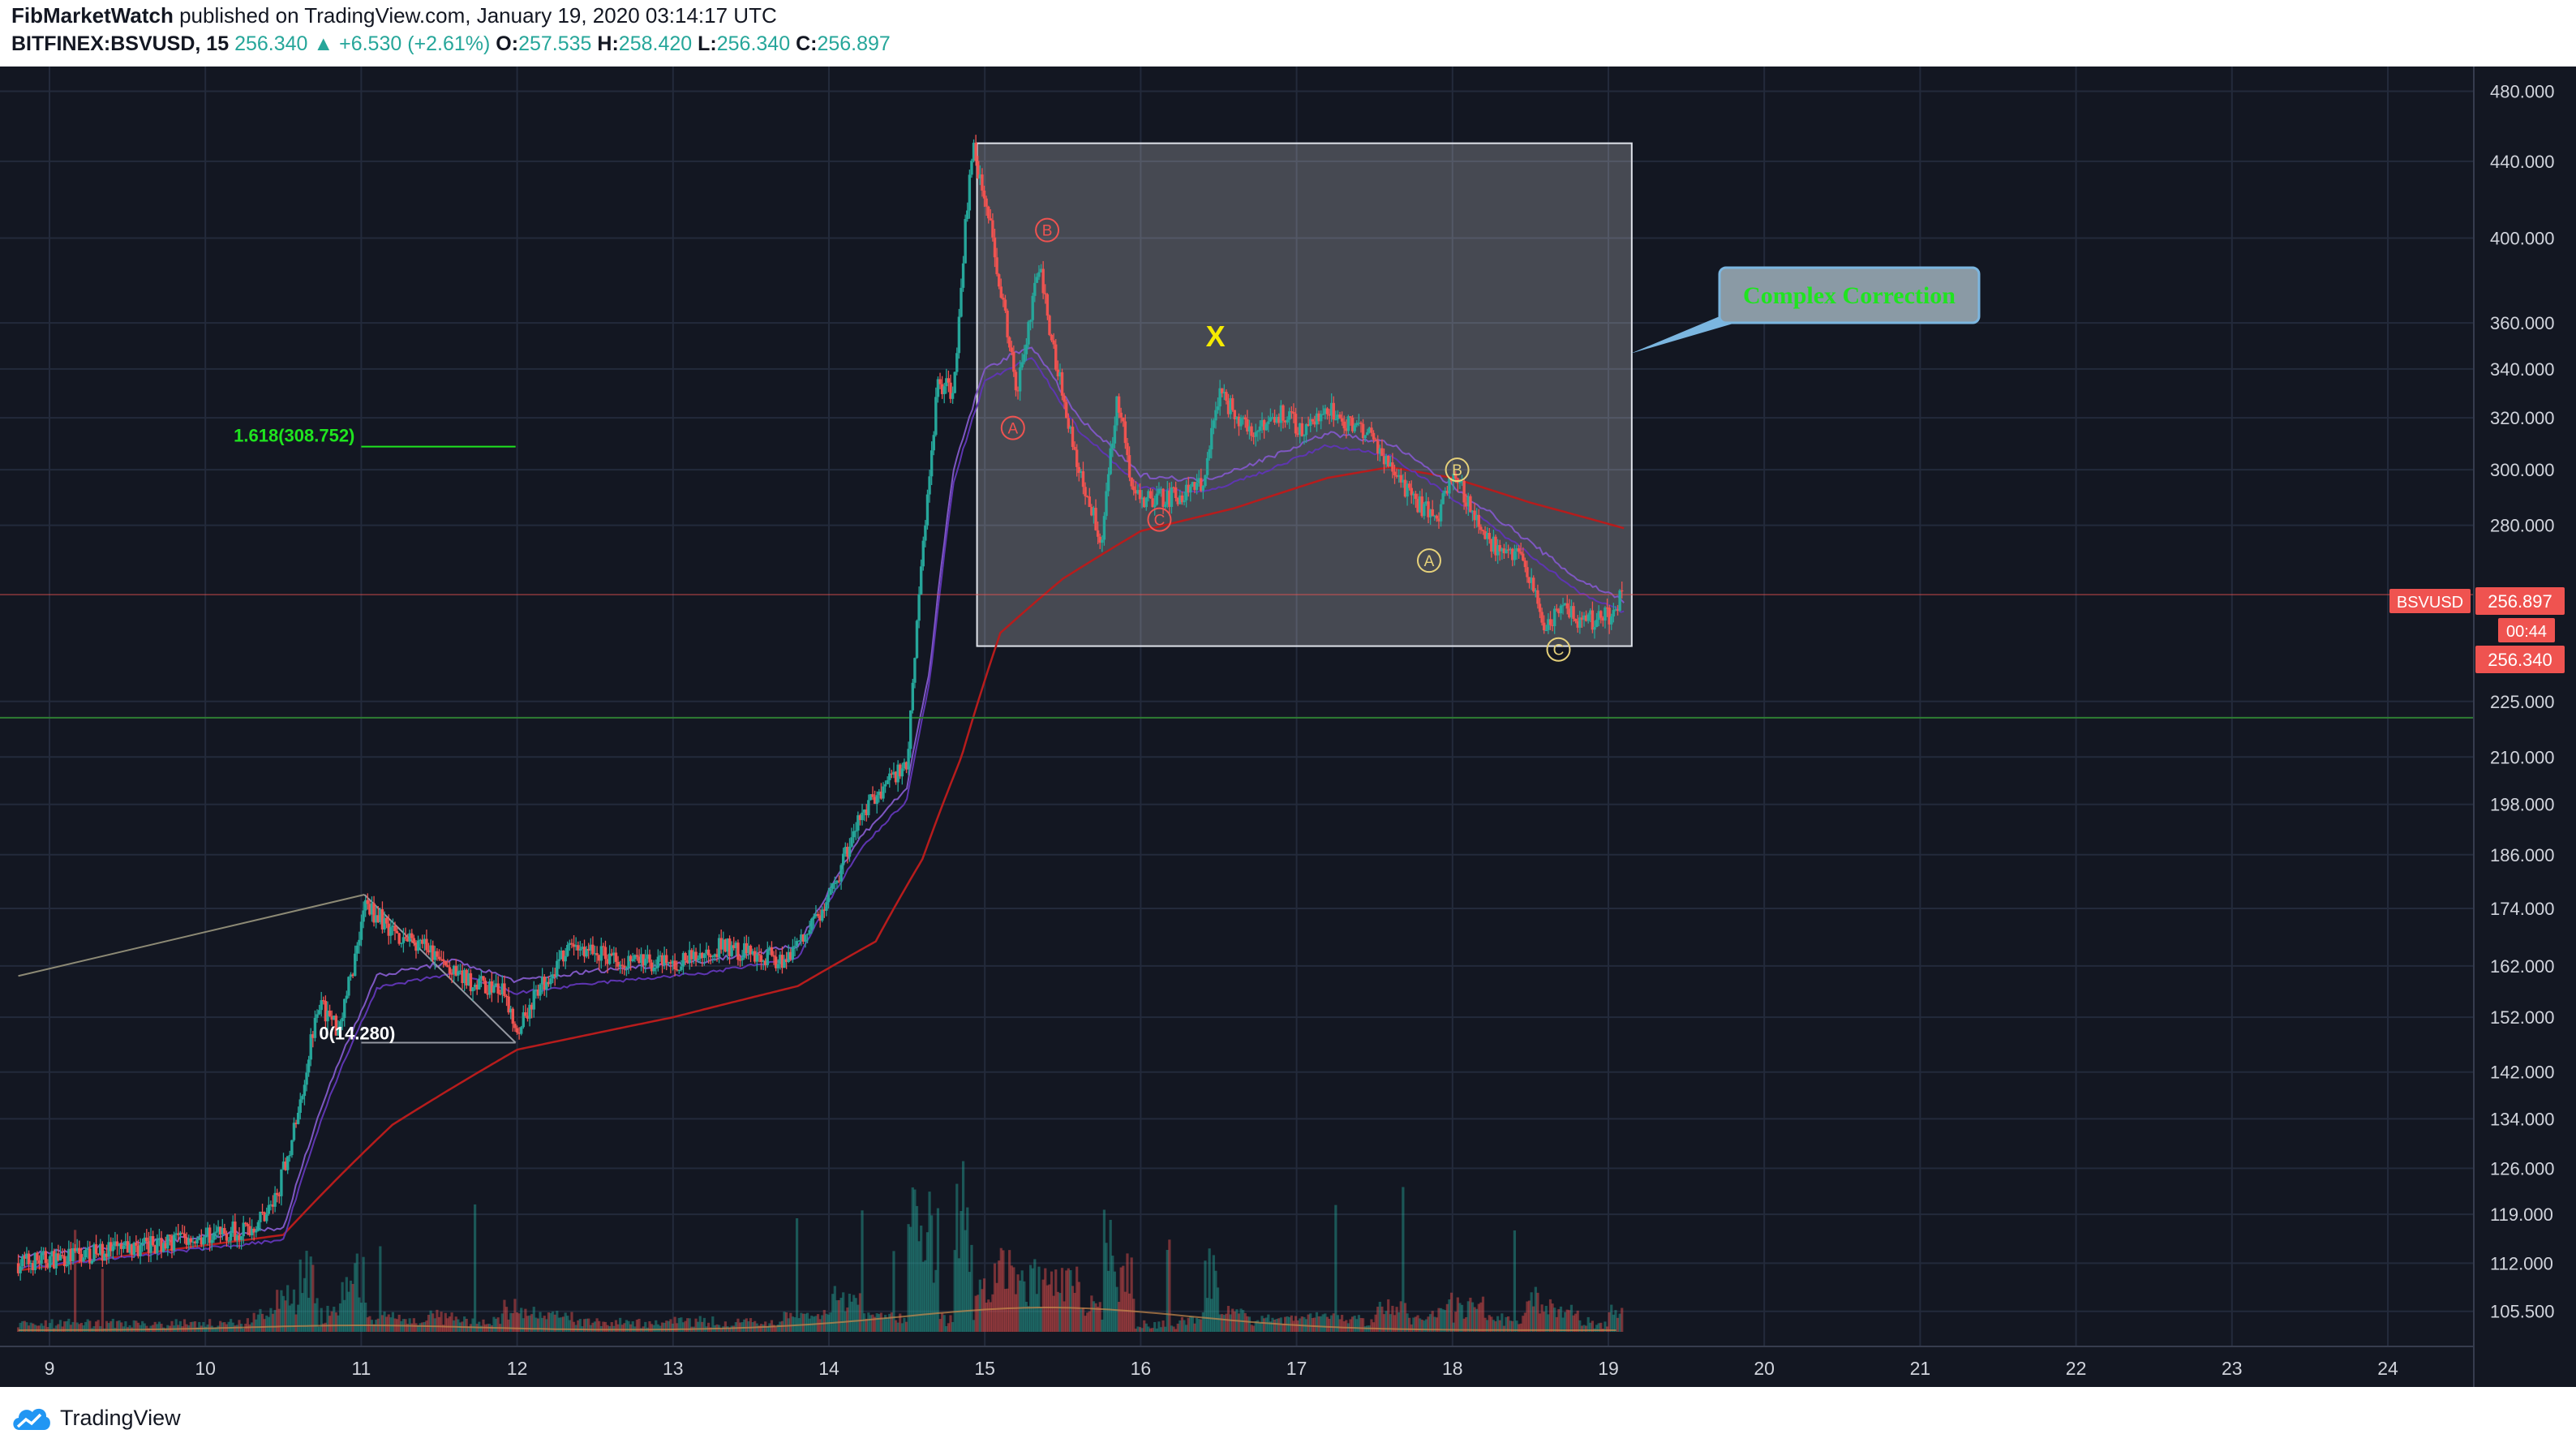 The width and height of the screenshot is (2576, 1447). I want to click on fib-zero-label: 0(14, so click(337, 1033).